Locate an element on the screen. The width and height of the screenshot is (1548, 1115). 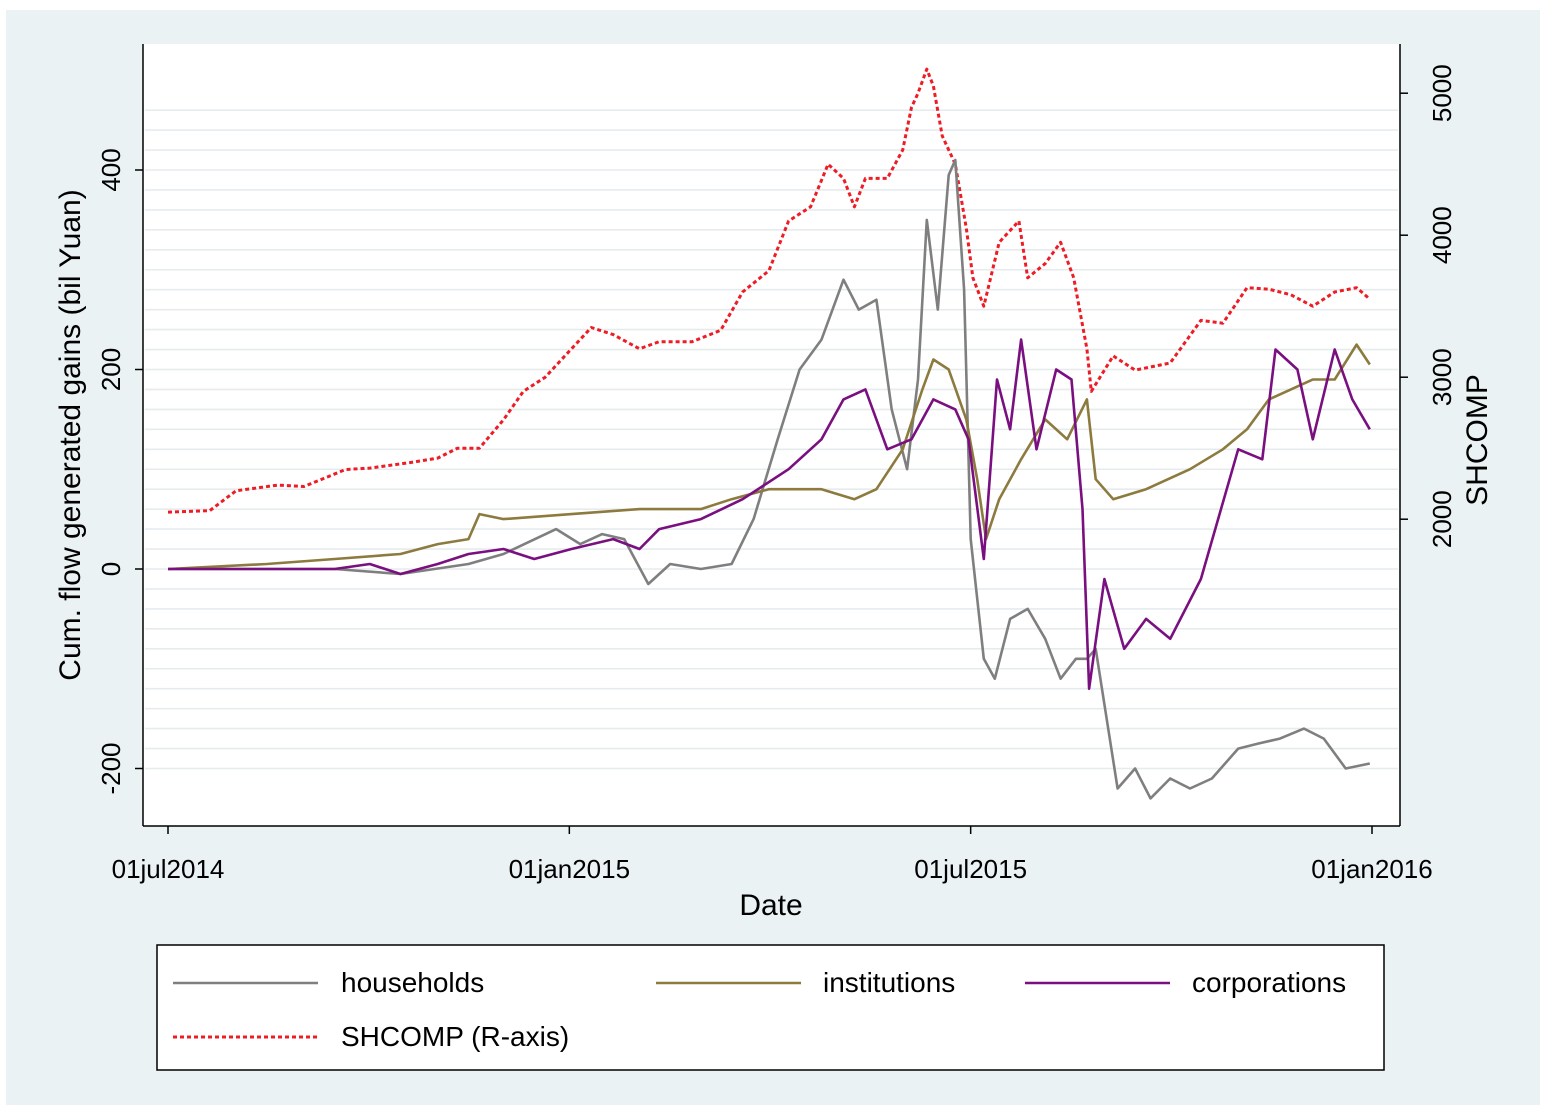
y-tick-label: 200 is located at coordinates (111, 369).